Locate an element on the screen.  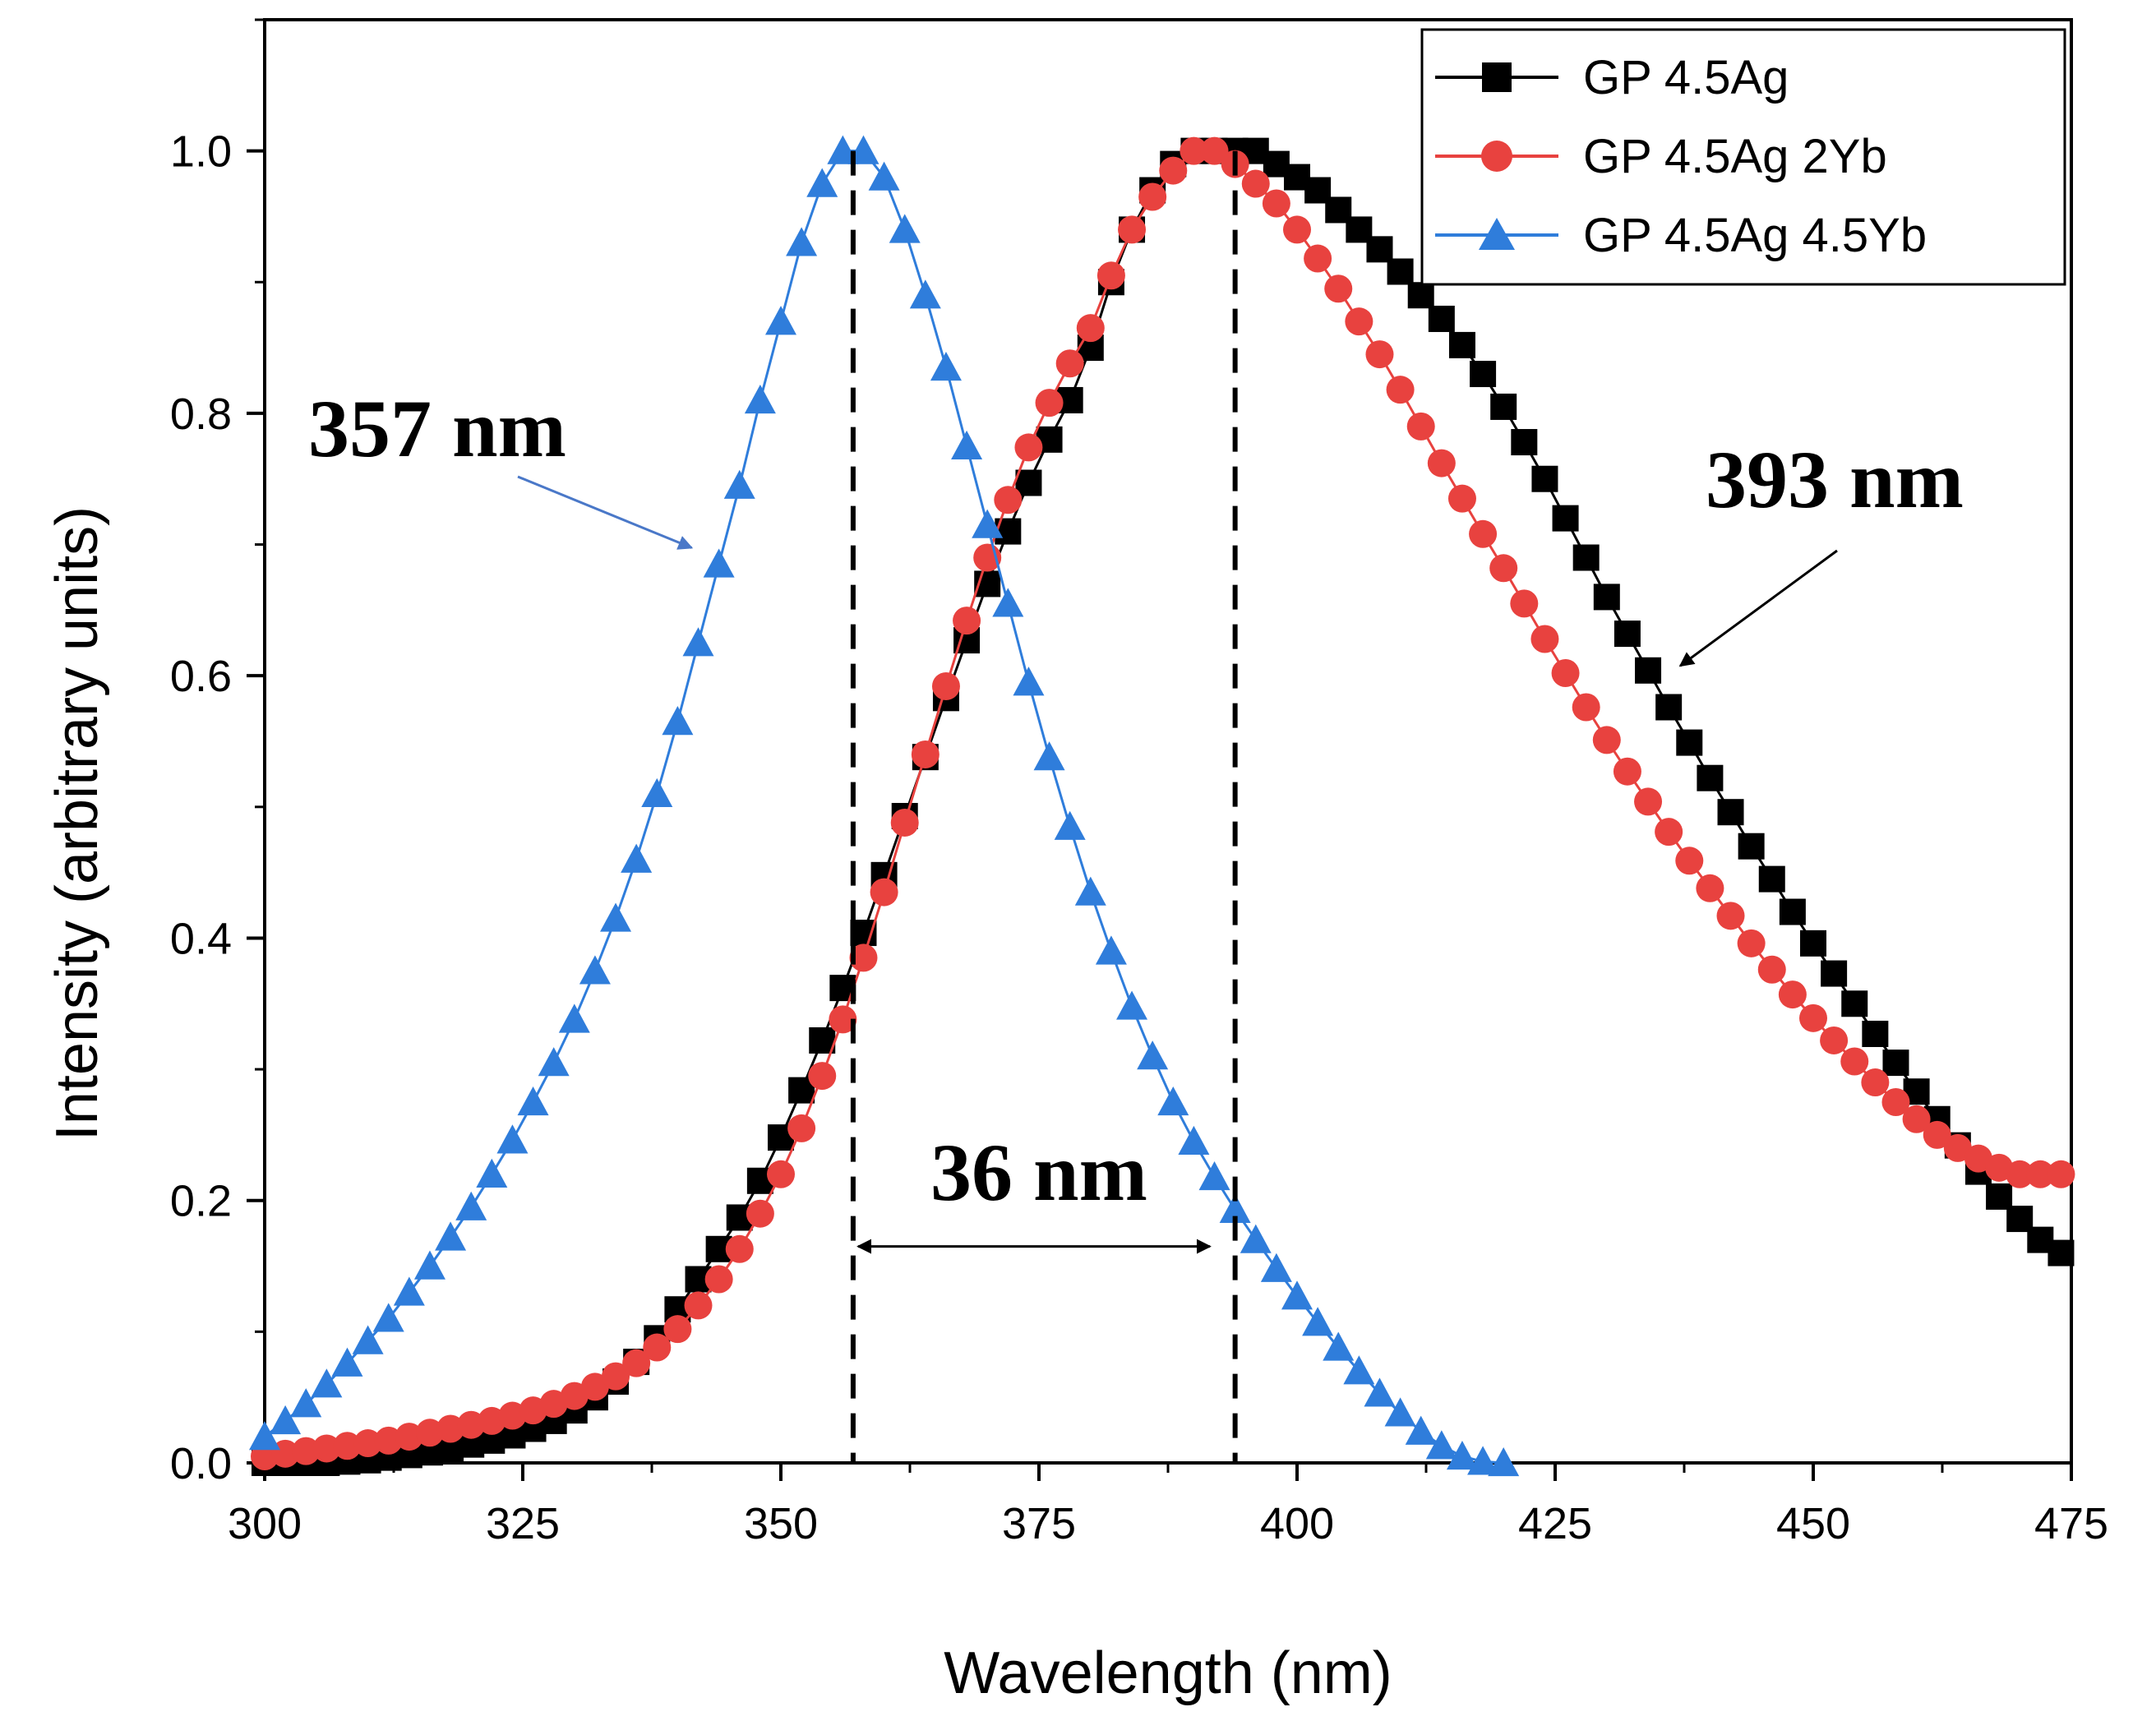
legend: GP 4.5Ag GP 4.5Ag 2Yb GP 4.5Ag 4.5Yb is located at coordinates (1743, 157).